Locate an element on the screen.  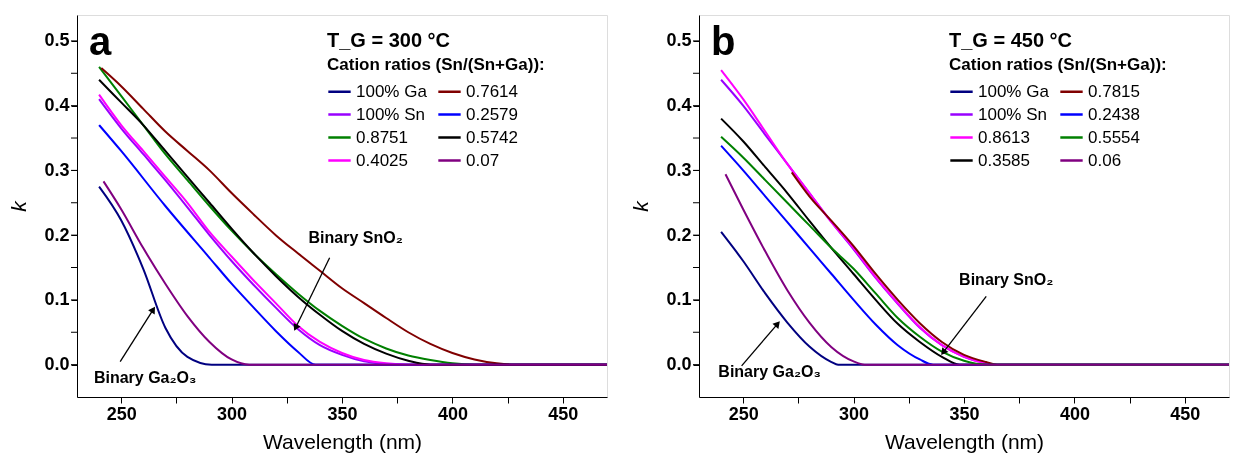
legend-label: 0.8751 is located at coordinates (382, 137).